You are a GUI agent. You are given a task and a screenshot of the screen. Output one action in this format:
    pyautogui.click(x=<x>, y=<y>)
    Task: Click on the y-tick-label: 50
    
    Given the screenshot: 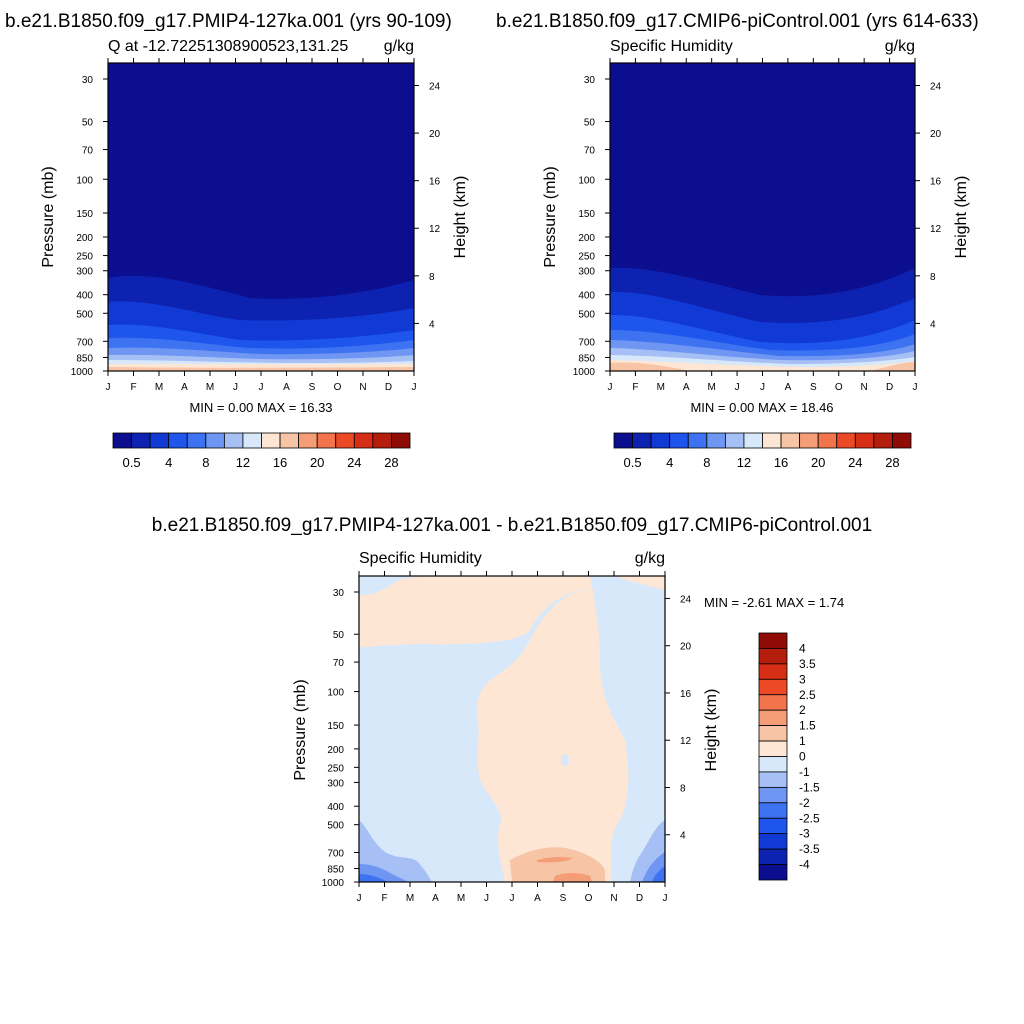 What is the action you would take?
    pyautogui.click(x=590, y=123)
    